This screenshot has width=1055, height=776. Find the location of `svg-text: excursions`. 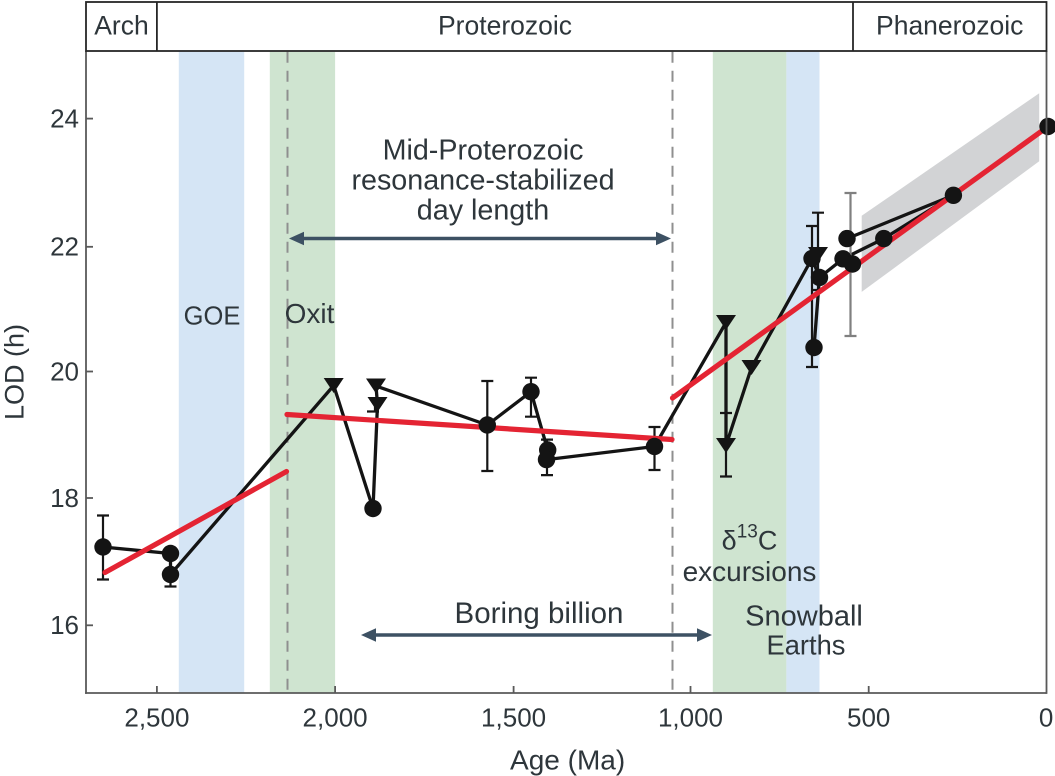

svg-text: excursions is located at coordinates (750, 571).